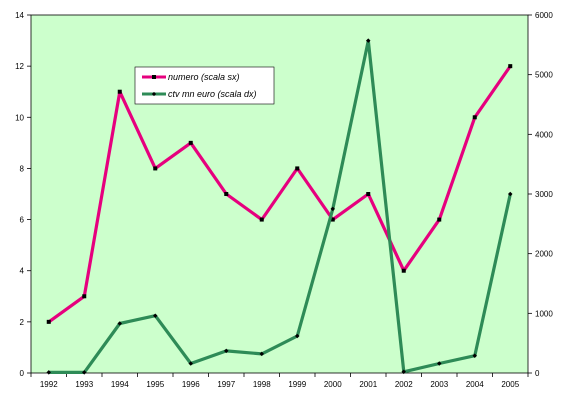 The width and height of the screenshot is (568, 400). What do you see at coordinates (204, 77) in the screenshot?
I see `legend-label-numero: numero (scala sx)` at bounding box center [204, 77].